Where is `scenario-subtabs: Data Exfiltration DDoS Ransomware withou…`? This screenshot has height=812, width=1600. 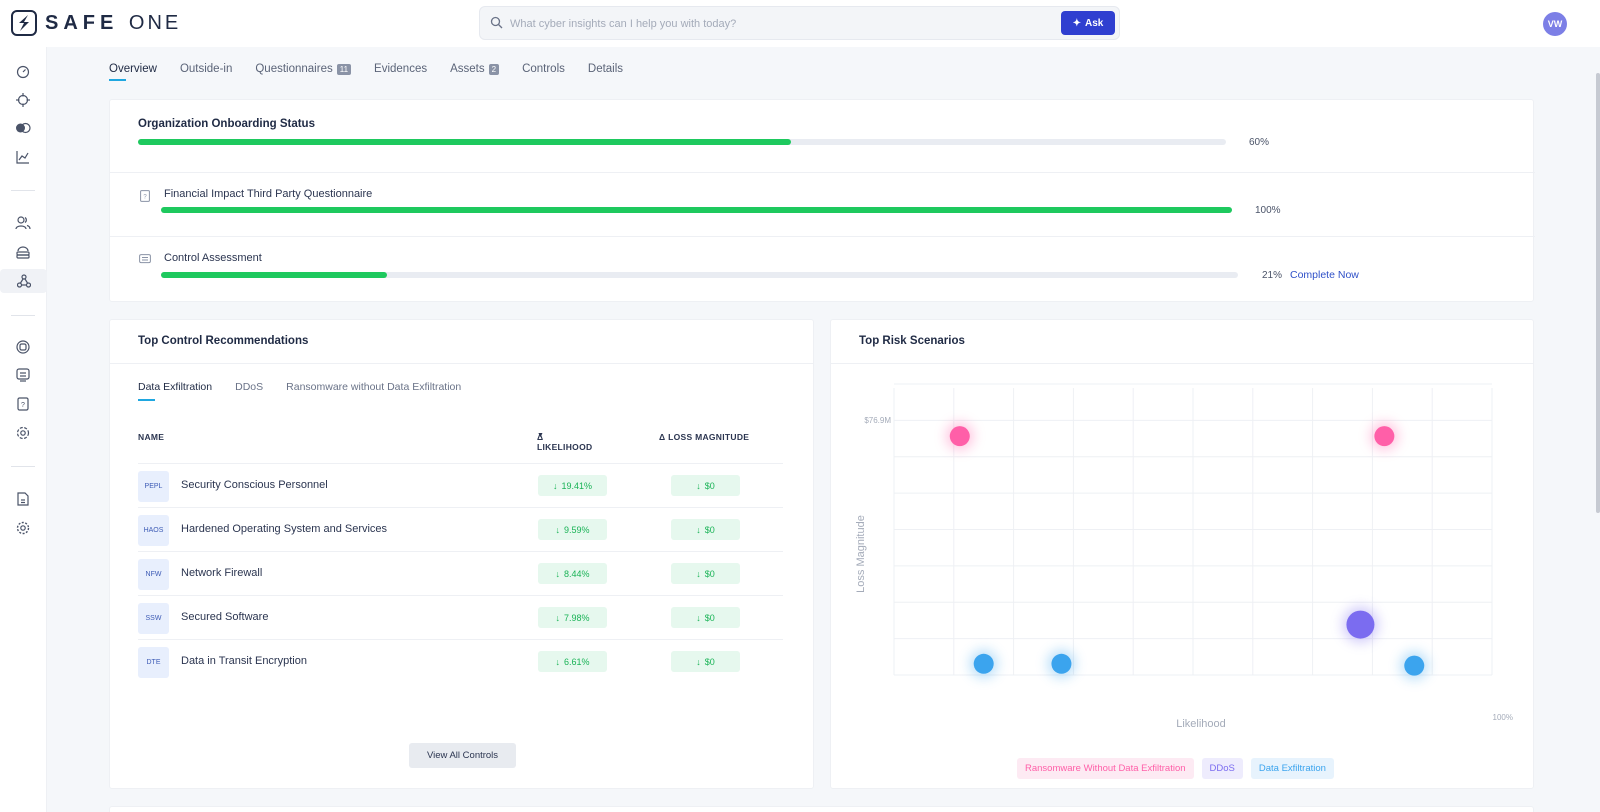 scenario-subtabs: Data Exfiltration DDoS Ransomware withou… is located at coordinates (311, 391).